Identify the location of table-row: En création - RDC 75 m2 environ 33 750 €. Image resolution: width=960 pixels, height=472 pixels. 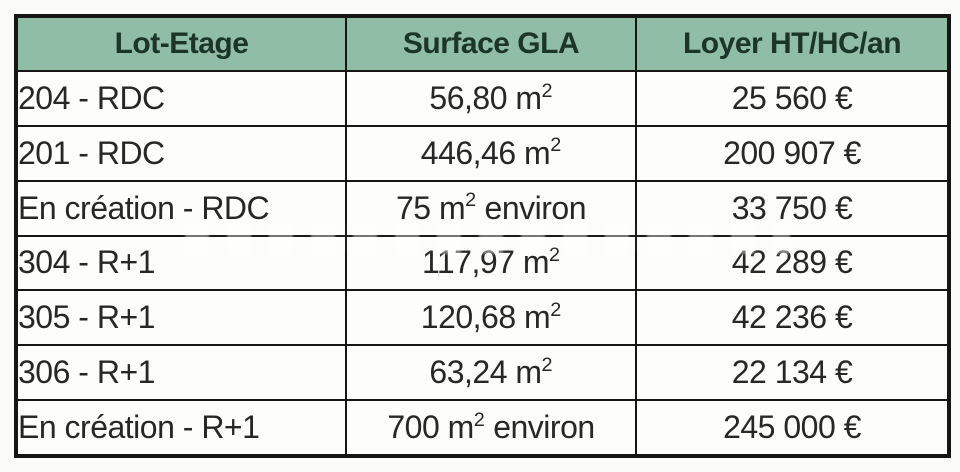
(482, 208).